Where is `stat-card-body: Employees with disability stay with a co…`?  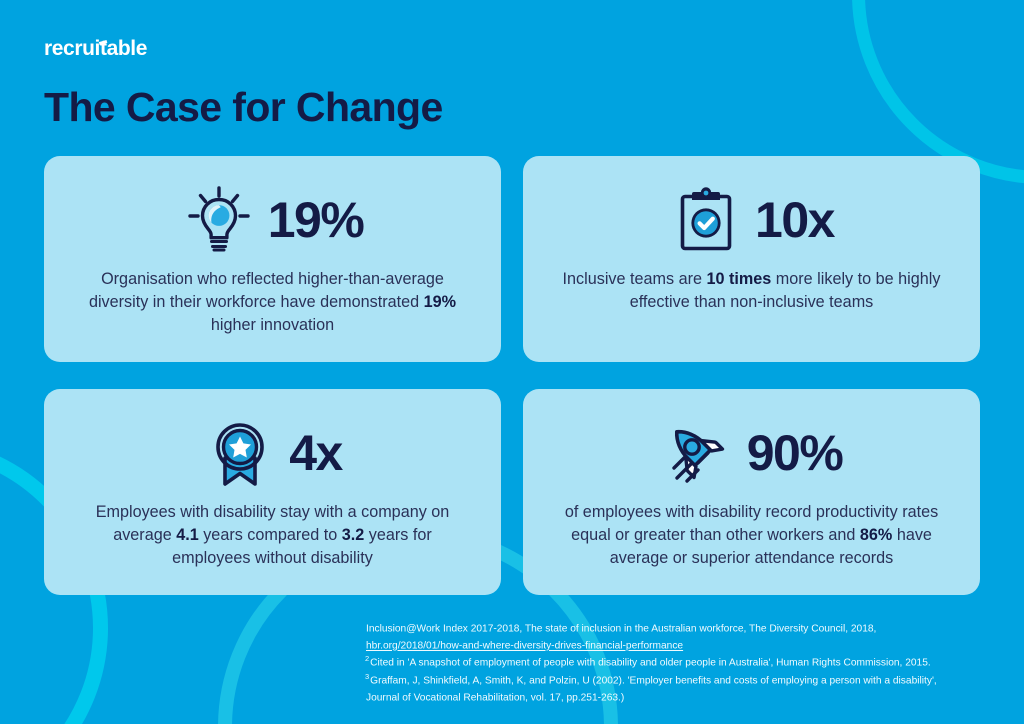
stat-card-body: Employees with disability stay with a co… is located at coordinates (273, 535).